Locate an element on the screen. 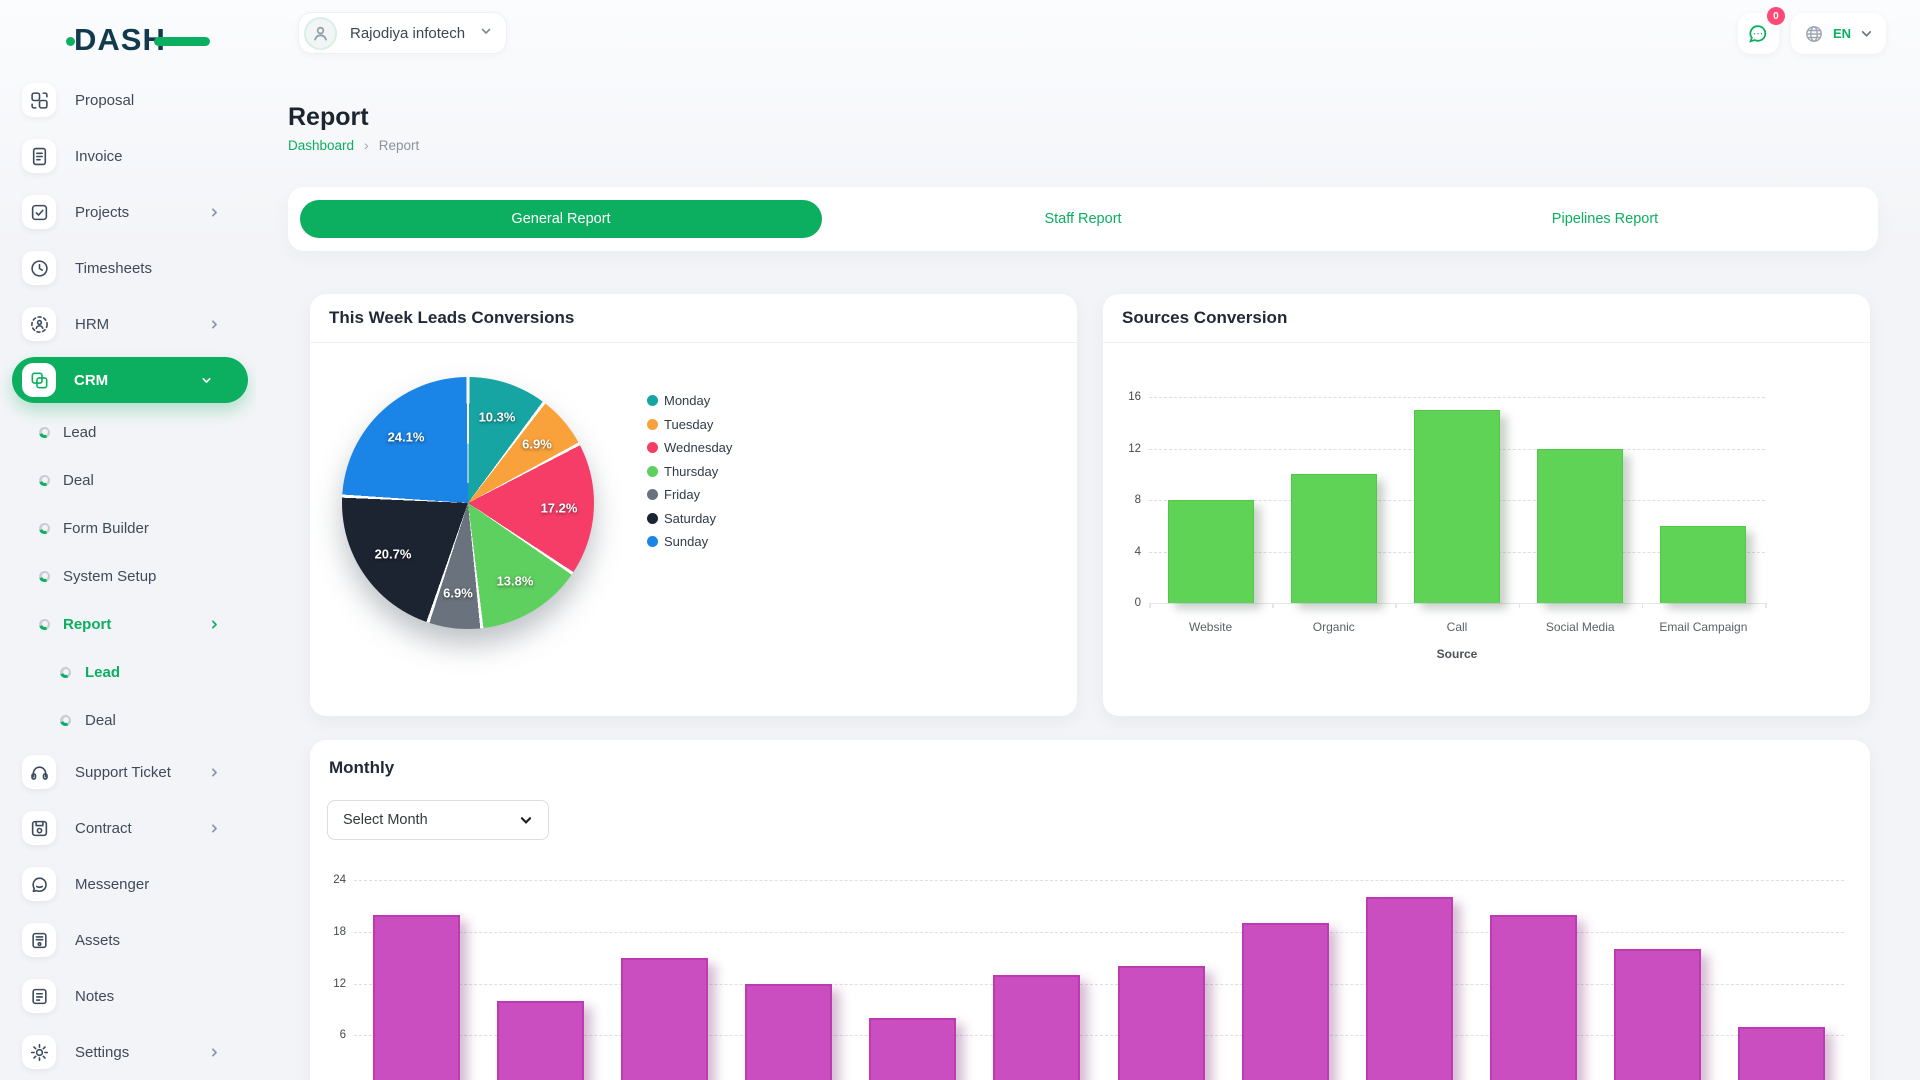  card-title: This Week Leads Conversions is located at coordinates (452, 317).